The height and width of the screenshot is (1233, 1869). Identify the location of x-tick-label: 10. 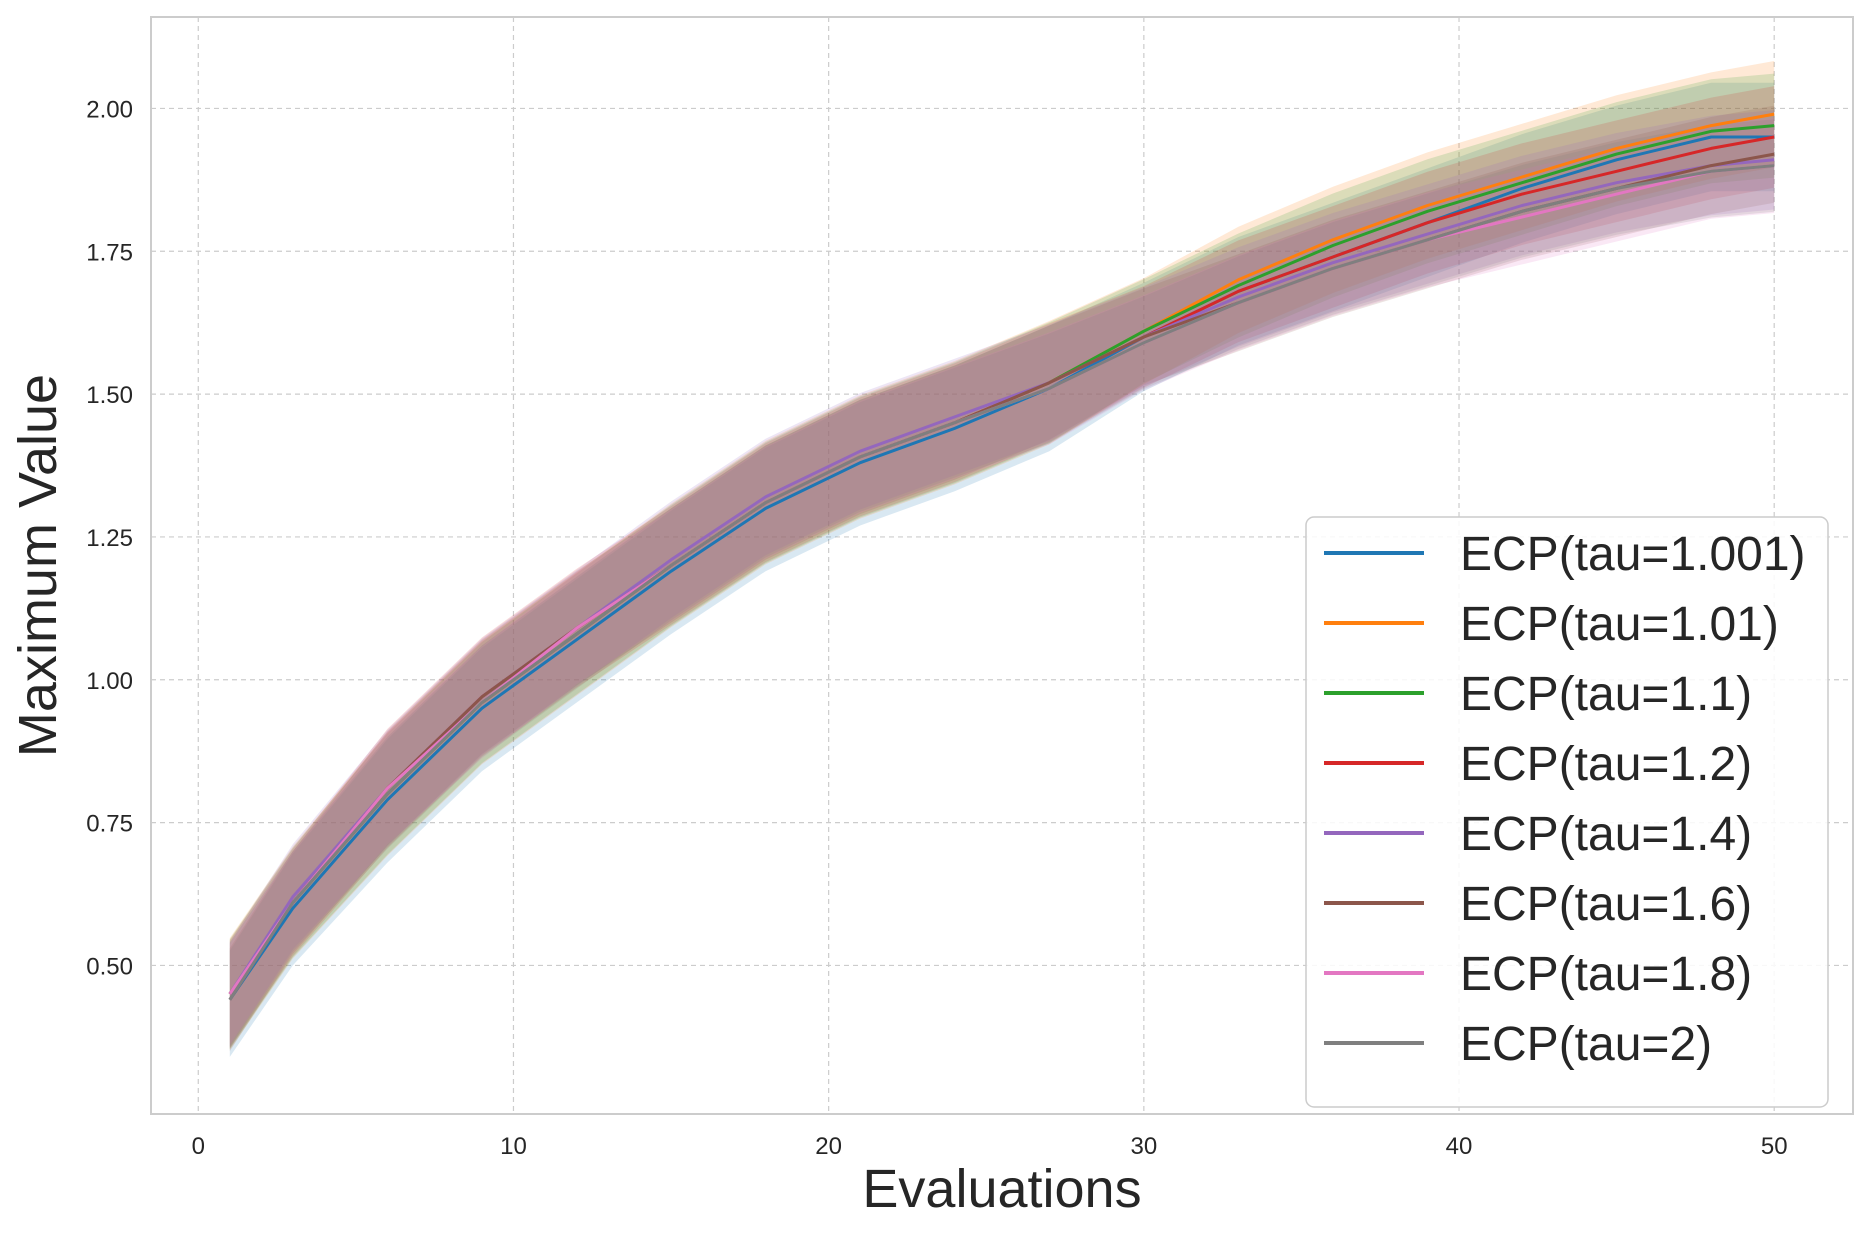
(513, 1146).